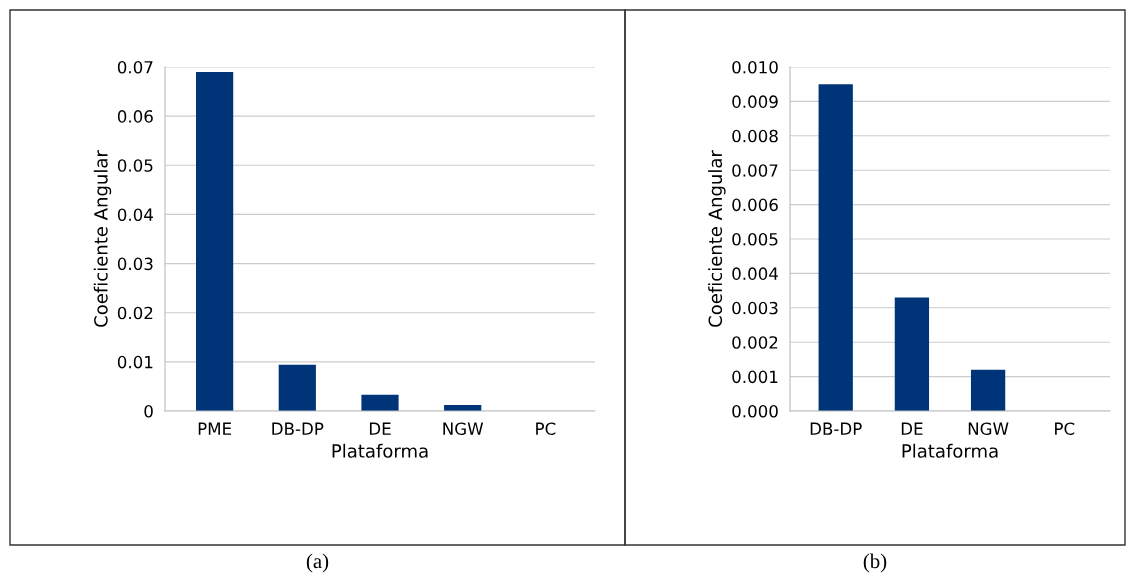 Image resolution: width=1129 pixels, height=585 pixels. Describe the element at coordinates (755, 411) in the screenshot. I see `y-tick-label: 0.000` at that location.